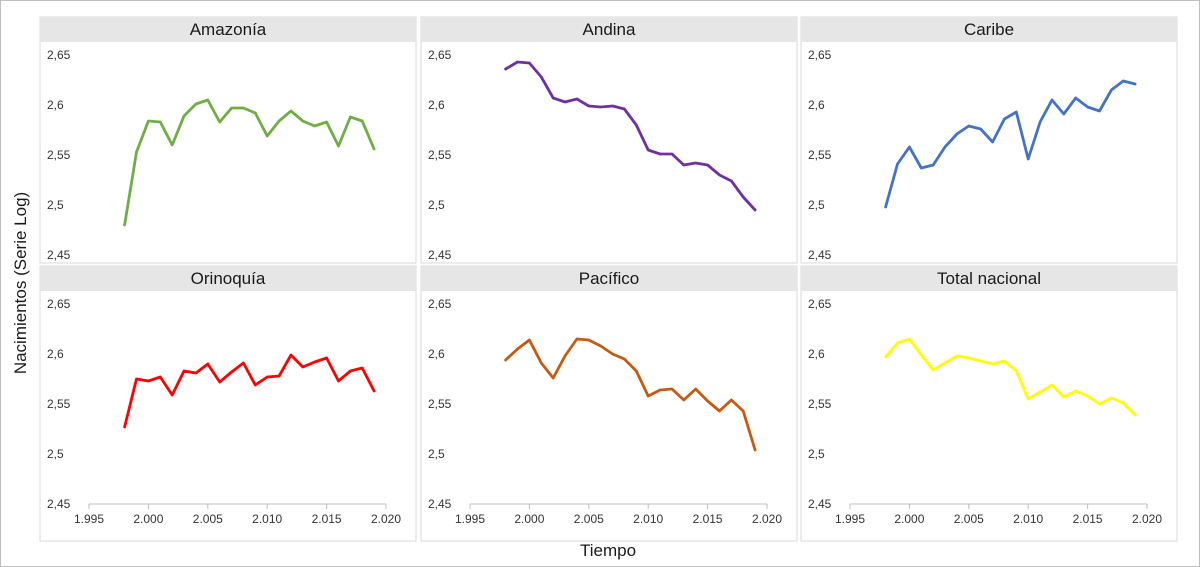 Image resolution: width=1200 pixels, height=567 pixels. I want to click on x-tick-label: 2.000, so click(529, 519).